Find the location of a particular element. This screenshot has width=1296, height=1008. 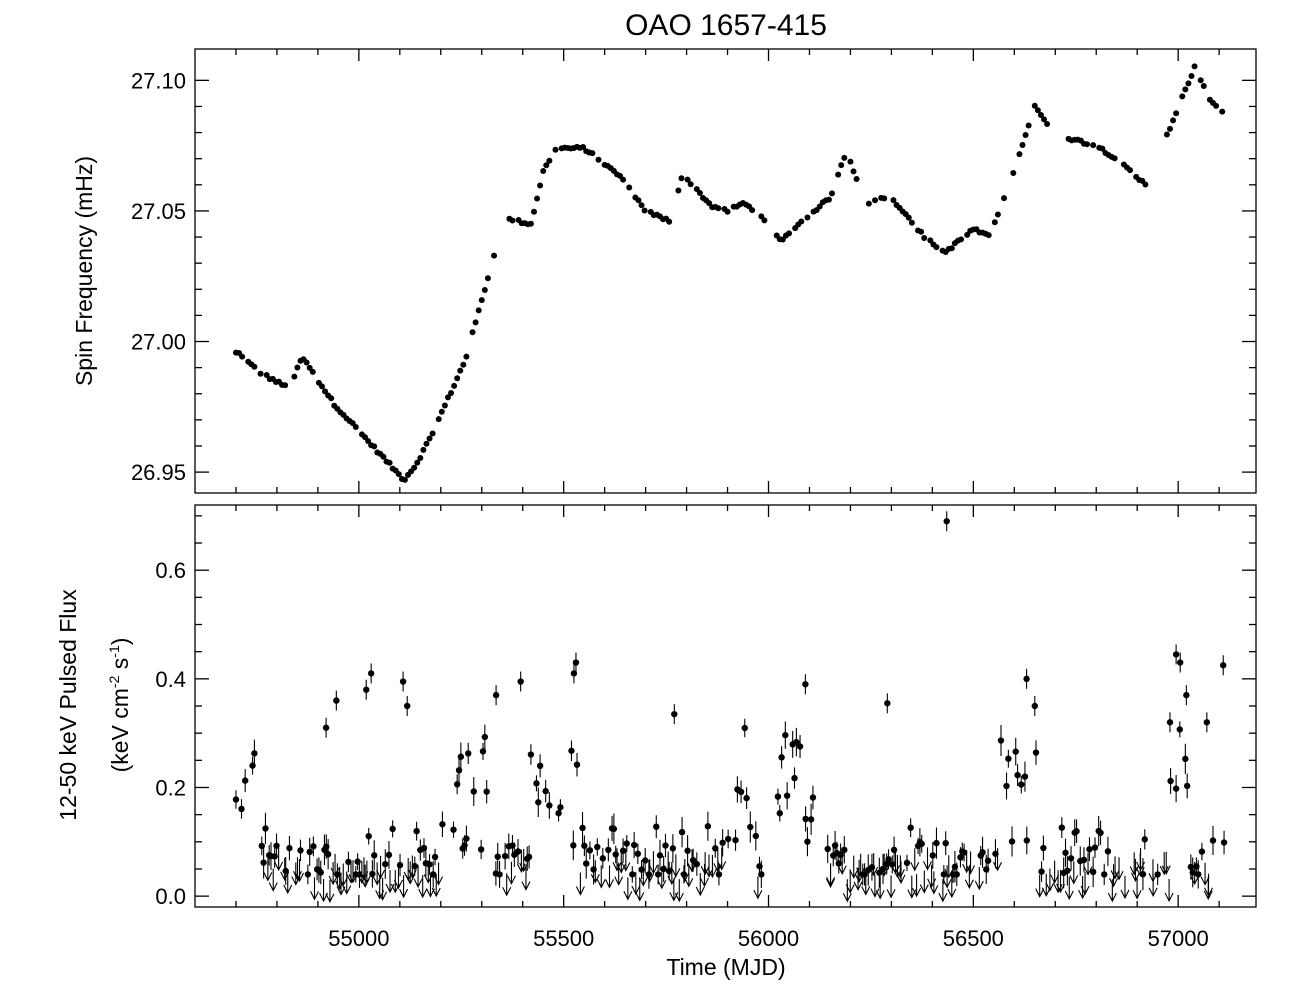

x-tick-label: 56500 is located at coordinates (973, 938).